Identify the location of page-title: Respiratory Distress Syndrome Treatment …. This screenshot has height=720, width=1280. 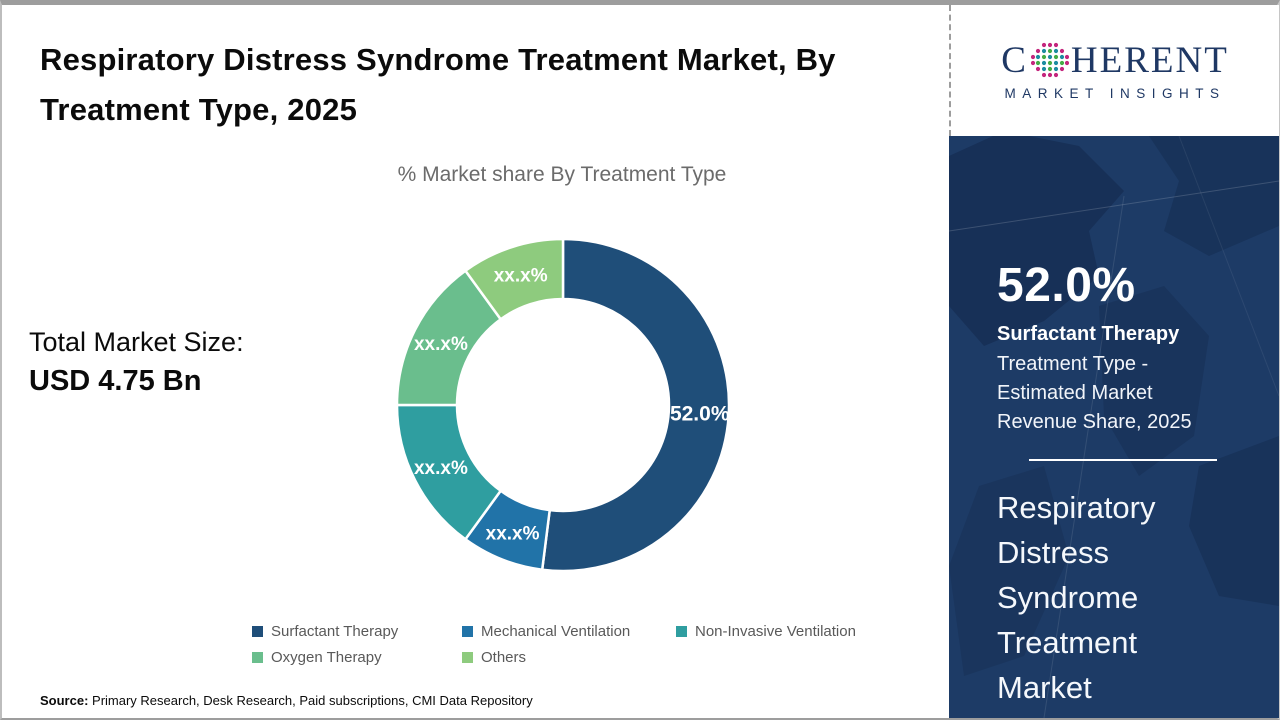
(438, 84).